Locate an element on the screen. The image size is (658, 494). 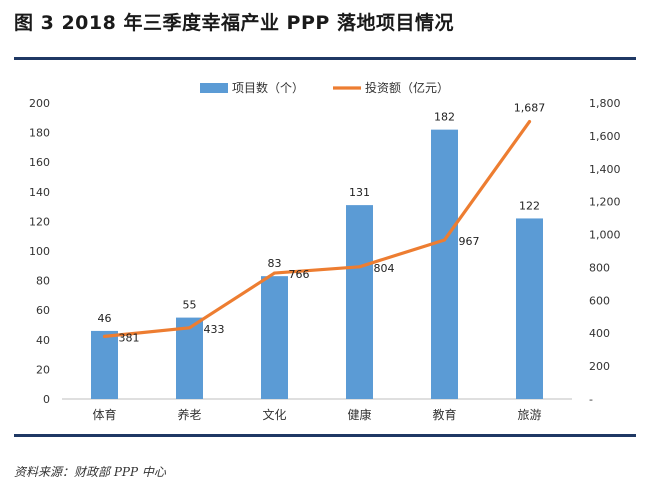
right-axis-tick-label: 400 is located at coordinates (599, 333).